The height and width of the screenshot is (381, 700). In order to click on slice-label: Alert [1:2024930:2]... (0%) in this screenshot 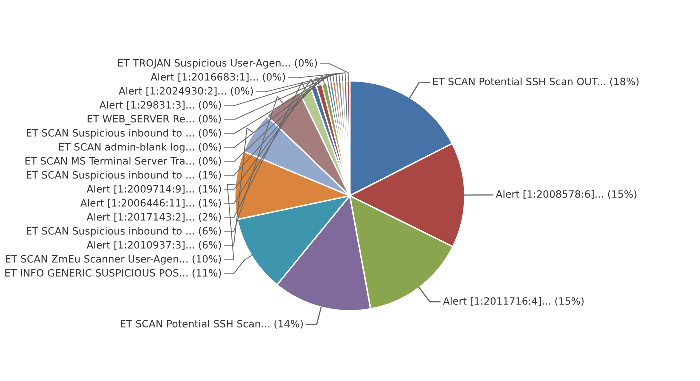, I will do `click(186, 91)`.